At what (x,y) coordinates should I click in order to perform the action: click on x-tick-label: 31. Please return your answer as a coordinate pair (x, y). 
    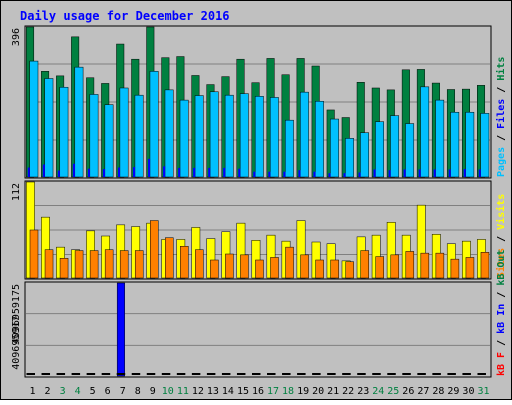
    Looking at the image, I should click on (483, 391).